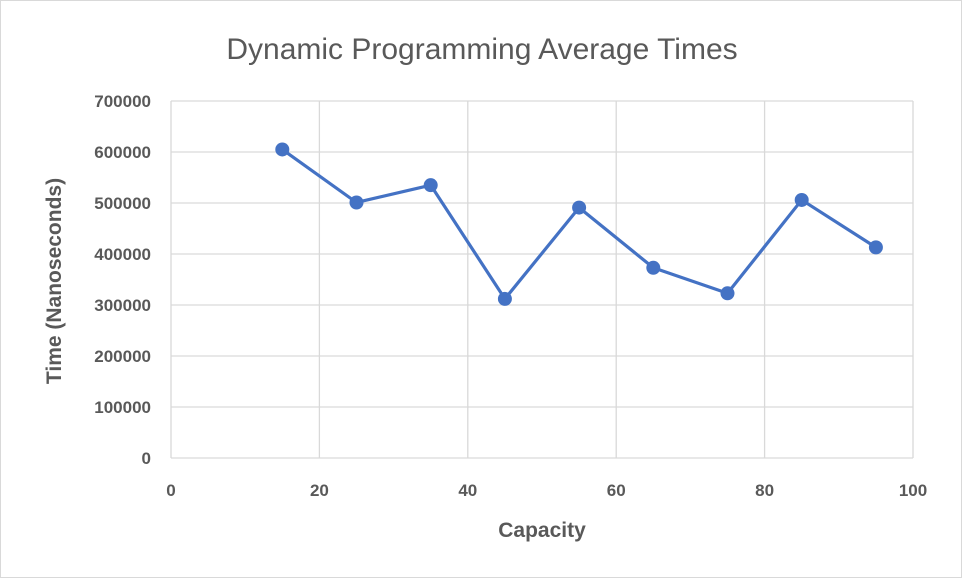  What do you see at coordinates (122, 203) in the screenshot?
I see `y-tick-label: 500000` at bounding box center [122, 203].